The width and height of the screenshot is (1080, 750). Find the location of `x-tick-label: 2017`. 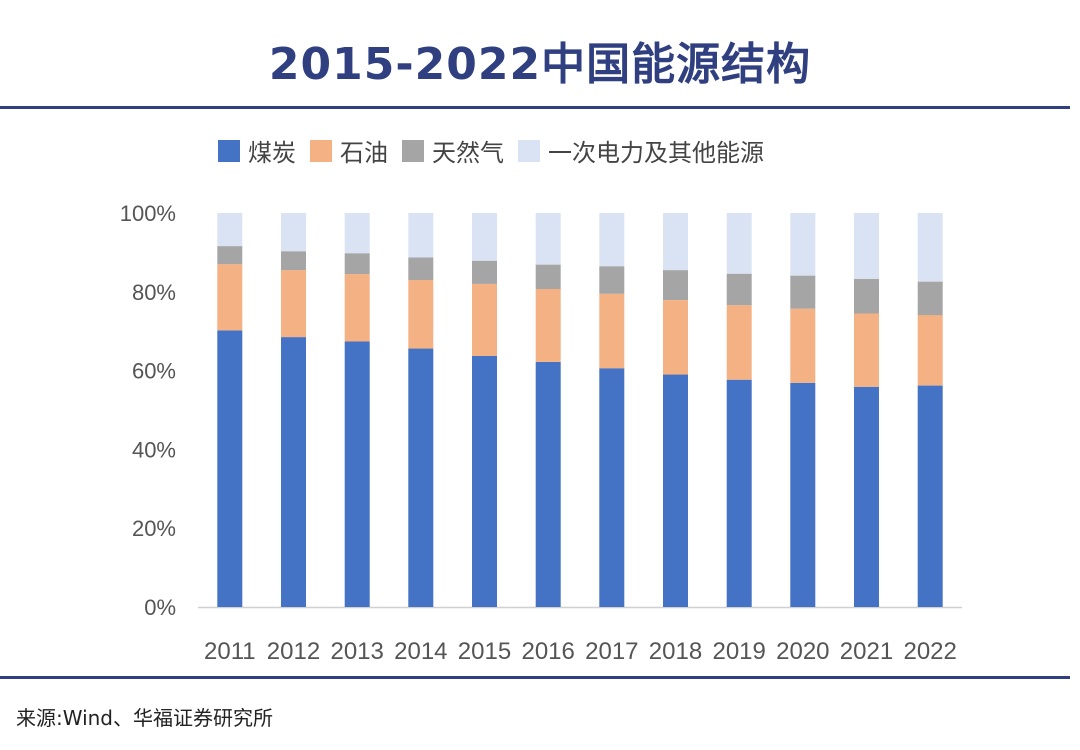

x-tick-label: 2017 is located at coordinates (611, 651).